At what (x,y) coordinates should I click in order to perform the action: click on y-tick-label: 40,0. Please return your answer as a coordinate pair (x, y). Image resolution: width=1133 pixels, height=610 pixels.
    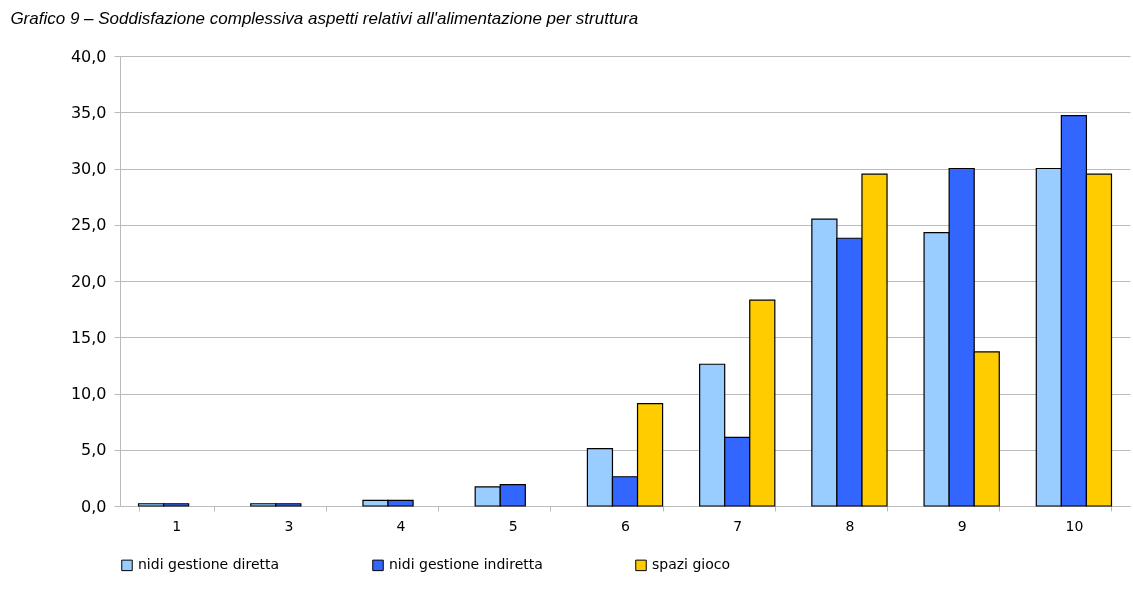
    Looking at the image, I should click on (88, 56).